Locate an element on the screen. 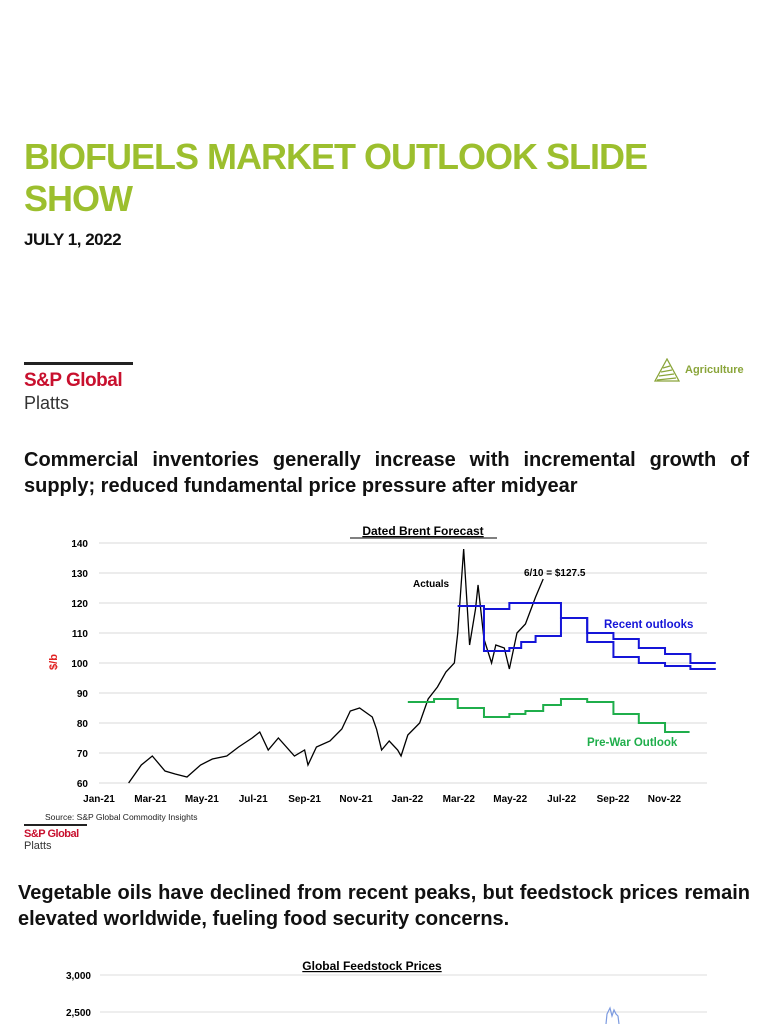 This screenshot has width=768, height=1024. x-tick-label: Sep-22 is located at coordinates (613, 799).